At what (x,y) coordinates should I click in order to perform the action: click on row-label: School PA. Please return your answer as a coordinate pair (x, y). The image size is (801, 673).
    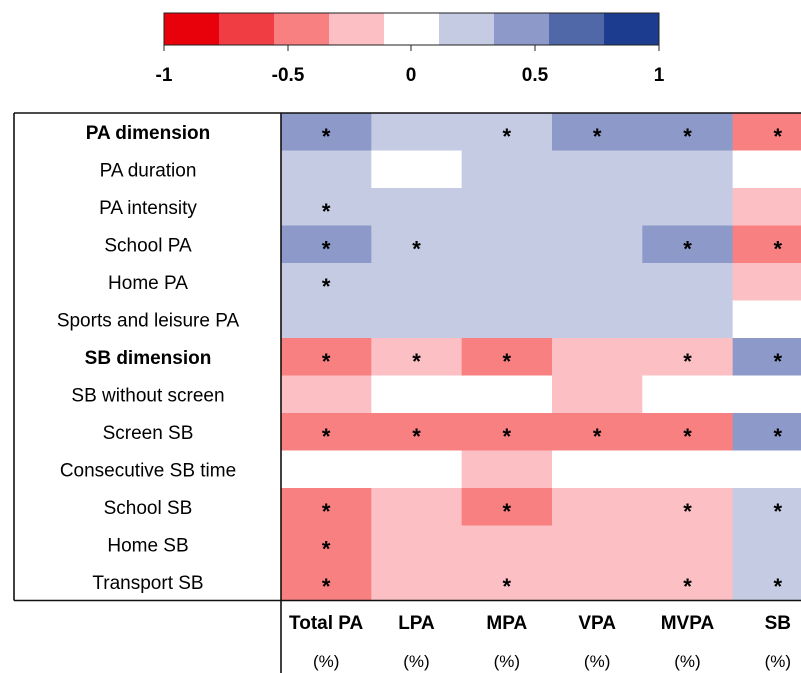
    Looking at the image, I should click on (148, 245).